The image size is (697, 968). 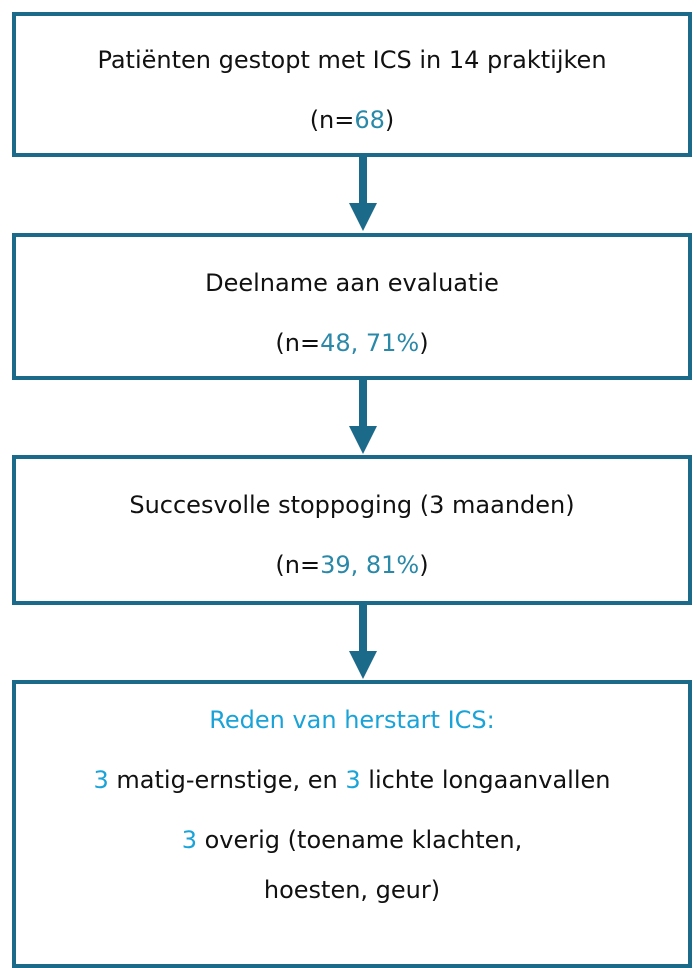 I want to click on text-line: (n=48, 71%), so click(x=352, y=343).